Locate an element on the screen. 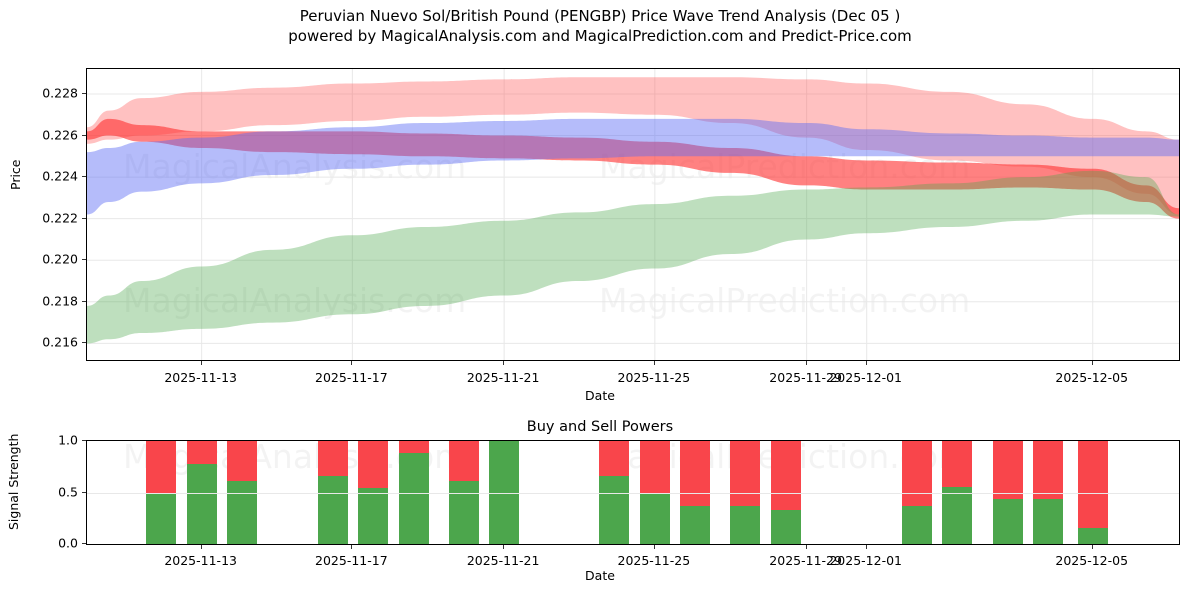 This screenshot has width=1200, height=600. signal-x-axis-label: Date is located at coordinates (600, 575).